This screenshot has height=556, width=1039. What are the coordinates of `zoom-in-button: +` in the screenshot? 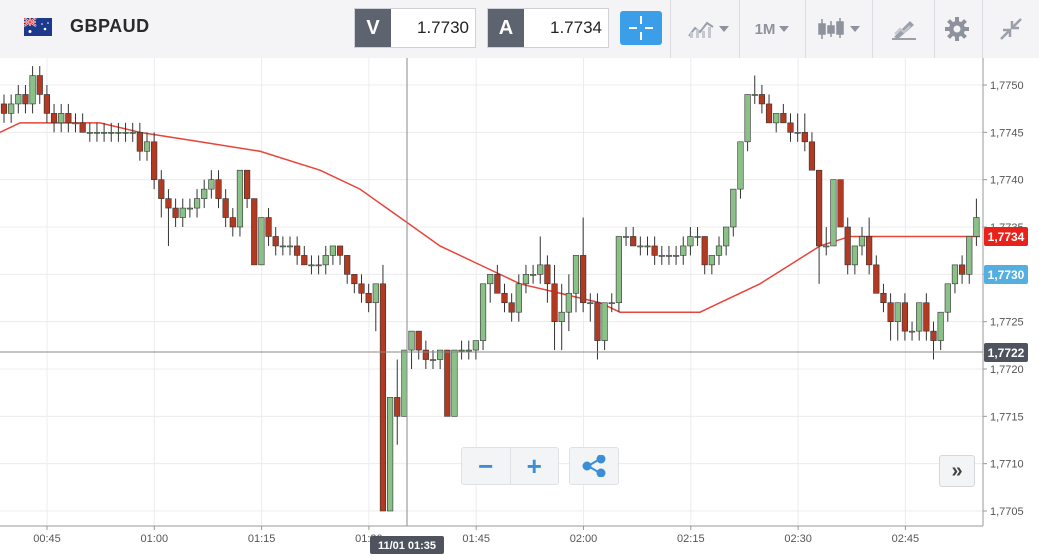 It's located at (534, 465).